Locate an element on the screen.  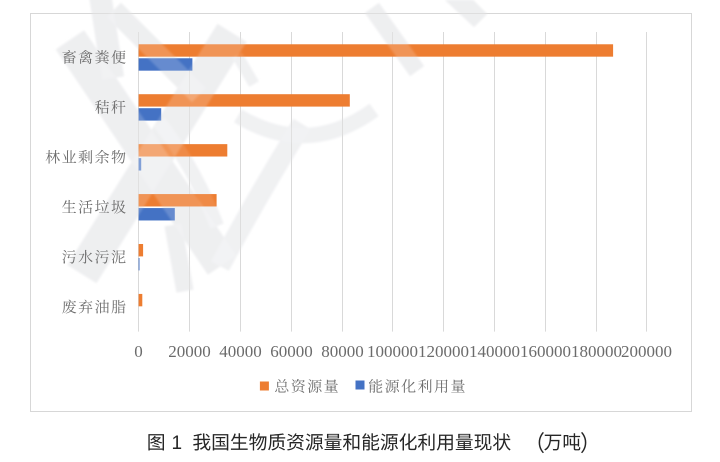
svg-text: 1 is located at coordinates (177, 443).